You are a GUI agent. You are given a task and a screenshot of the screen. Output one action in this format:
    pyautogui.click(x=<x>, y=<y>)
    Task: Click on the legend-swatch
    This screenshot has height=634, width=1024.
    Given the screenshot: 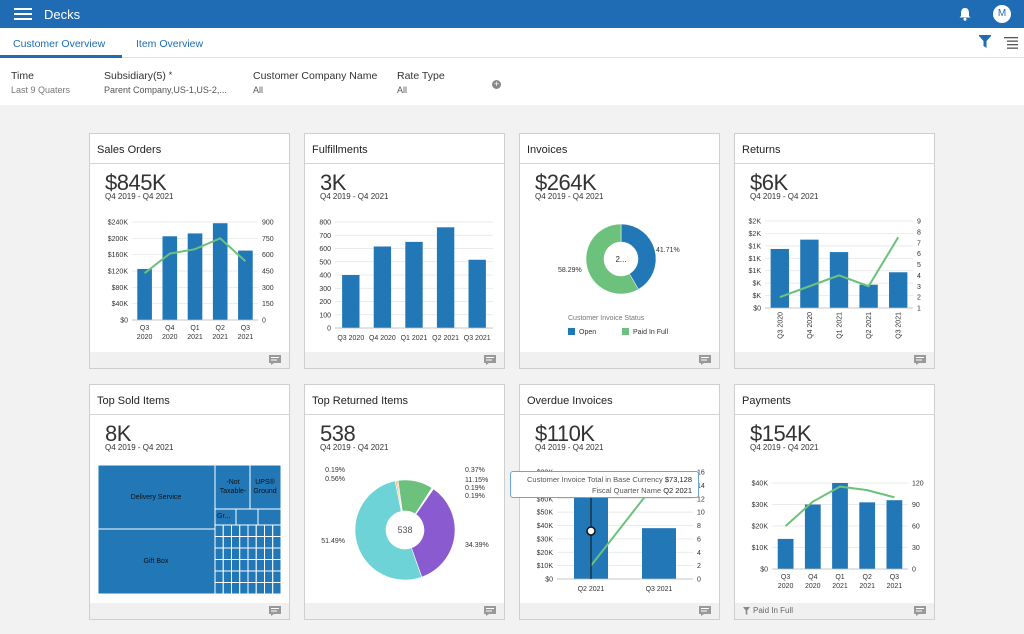 What is the action you would take?
    pyautogui.click(x=571, y=331)
    